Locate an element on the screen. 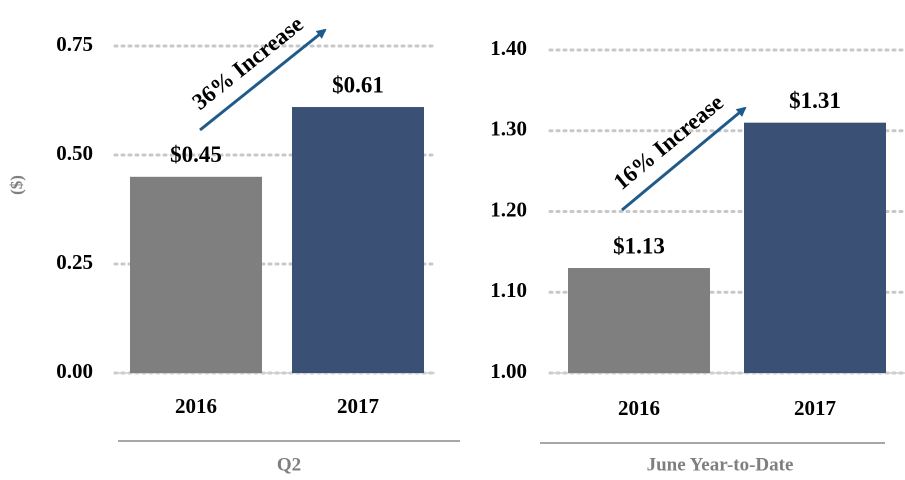 The width and height of the screenshot is (905, 480). value-label: $0.45 is located at coordinates (196, 154).